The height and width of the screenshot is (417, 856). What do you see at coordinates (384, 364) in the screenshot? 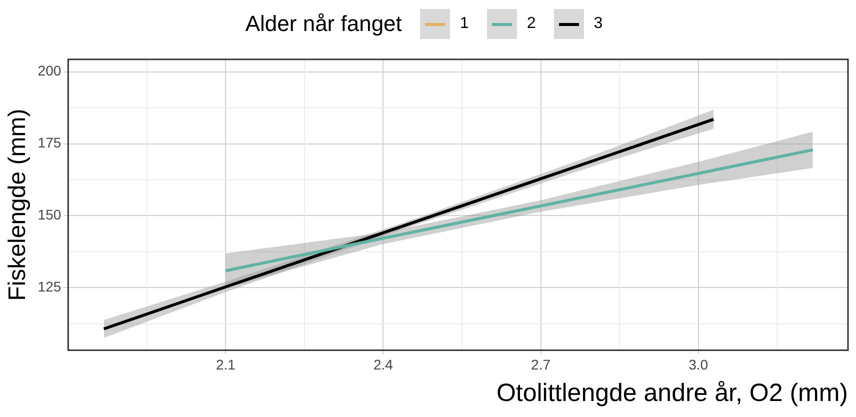
I see `x-tick-label: 2.4` at bounding box center [384, 364].